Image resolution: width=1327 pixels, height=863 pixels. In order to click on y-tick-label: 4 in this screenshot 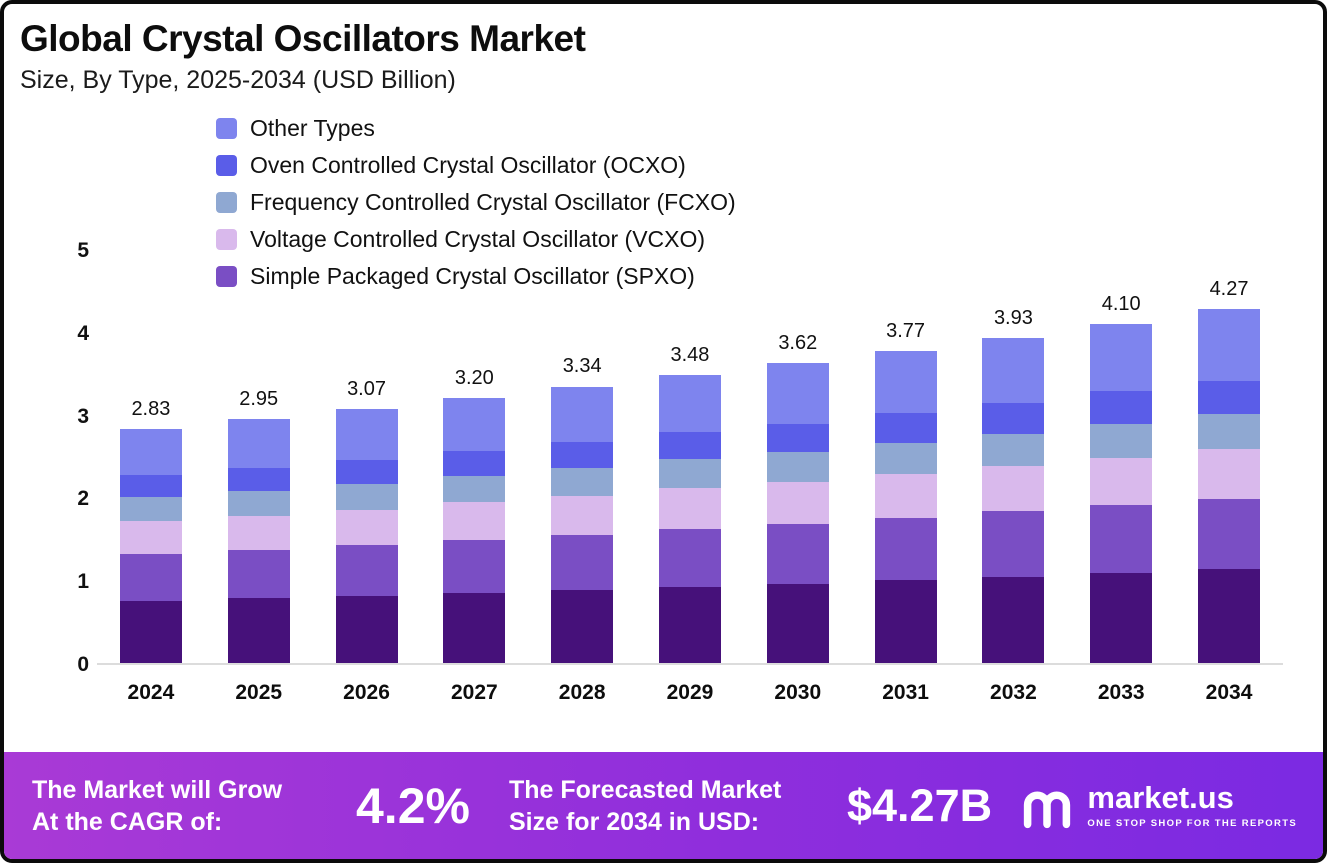, I will do `click(83, 333)`.